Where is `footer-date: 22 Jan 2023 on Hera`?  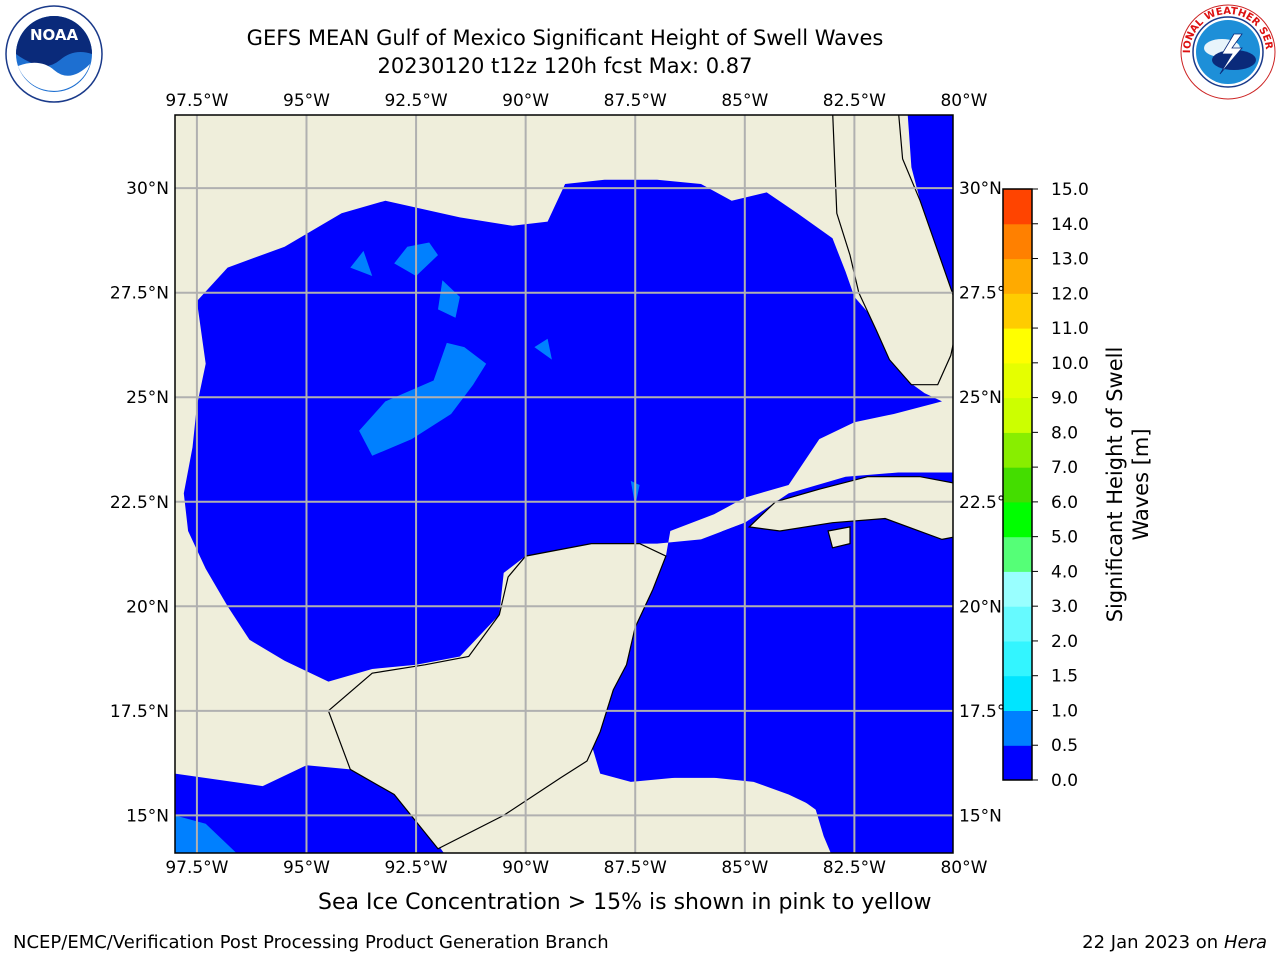
footer-date: 22 Jan 2023 on Hera is located at coordinates (1174, 942).